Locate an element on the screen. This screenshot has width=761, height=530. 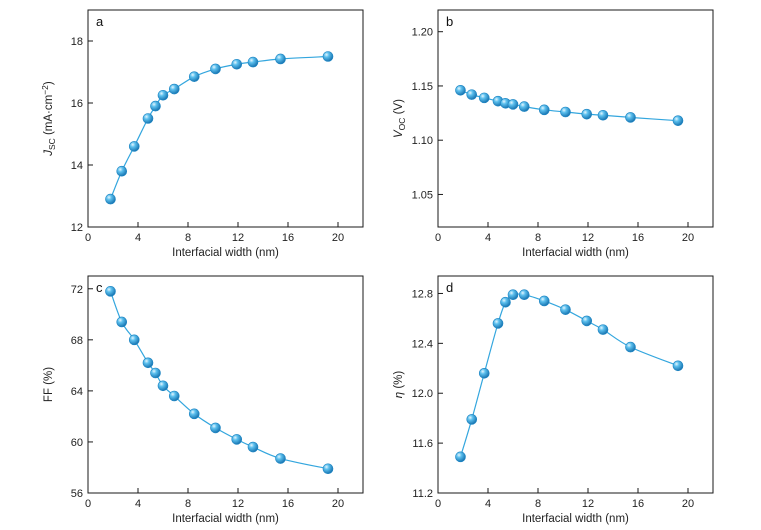
y-axis-label-subscript: OC is located at coordinates (402, 124).